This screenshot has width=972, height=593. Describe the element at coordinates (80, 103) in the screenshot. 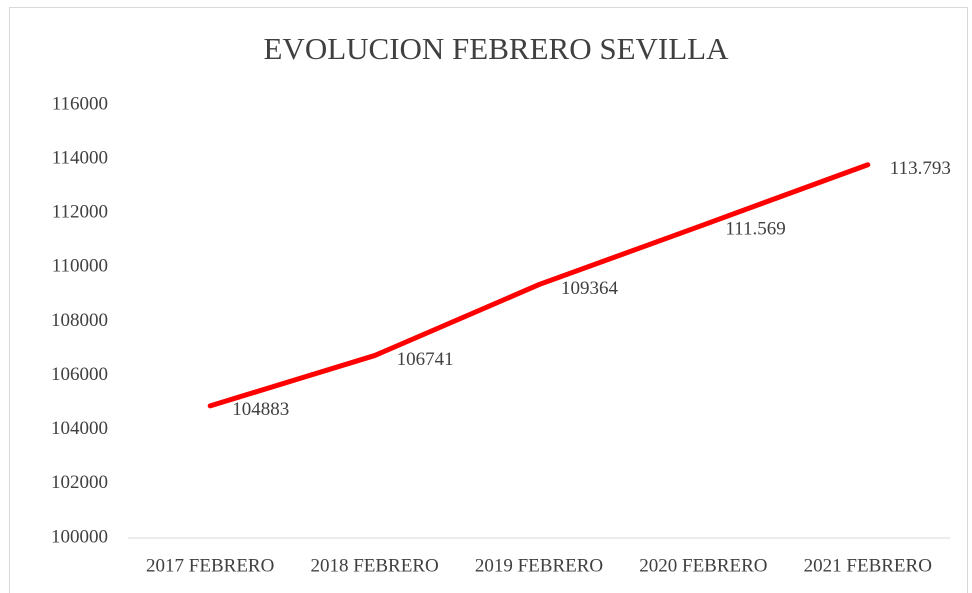

I see `y-tick-label: 116000` at that location.